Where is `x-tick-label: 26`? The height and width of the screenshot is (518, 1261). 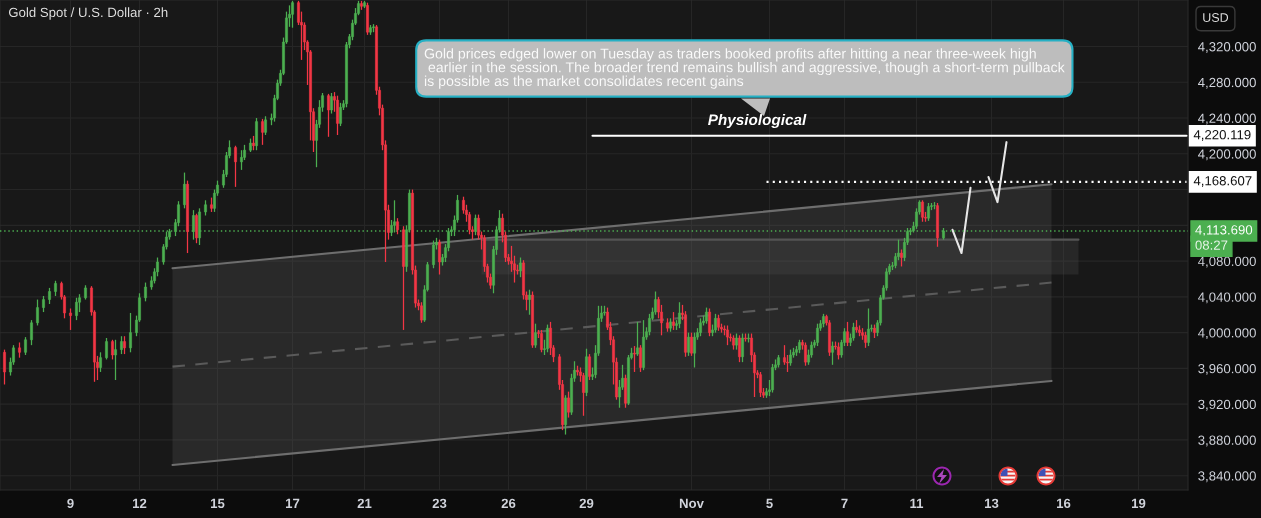 x-tick-label: 26 is located at coordinates (508, 503).